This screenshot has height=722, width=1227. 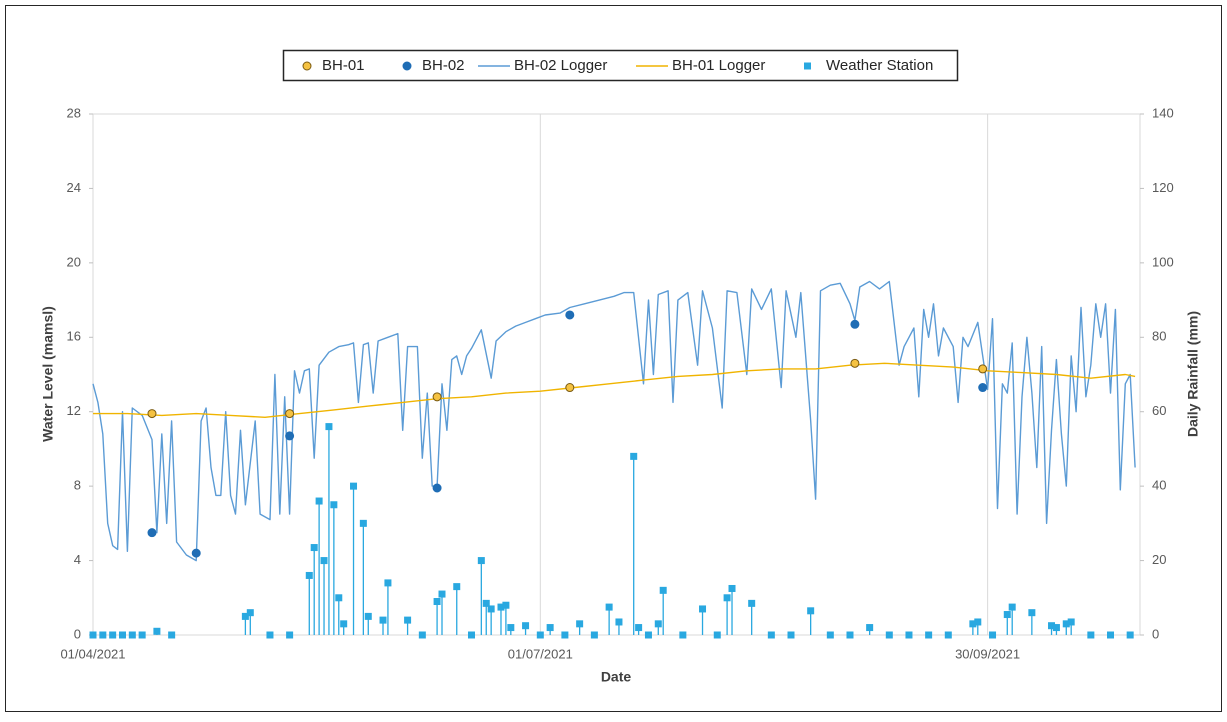 I want to click on legend-label: Weather Station, so click(x=879, y=65).